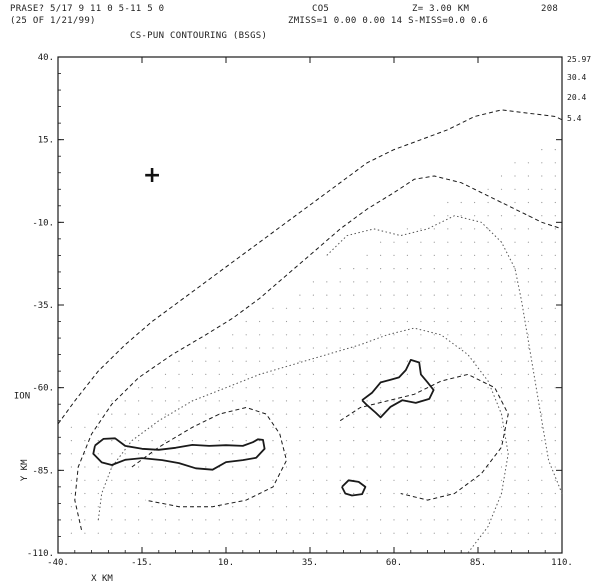 This screenshot has width=593, height=586. Describe the element at coordinates (209, 457) in the screenshot. I see `contour-dashed-inner` at that location.